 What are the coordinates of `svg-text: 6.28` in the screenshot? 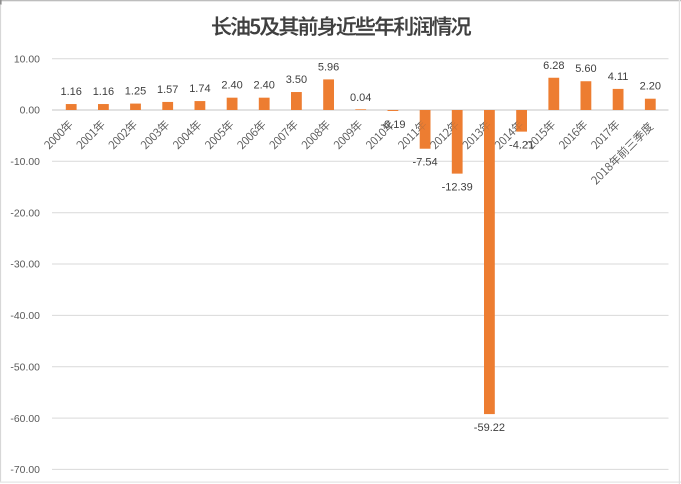 It's located at (553, 66).